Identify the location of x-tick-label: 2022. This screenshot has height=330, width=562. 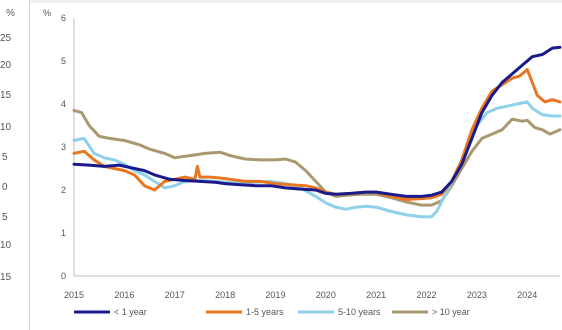
(427, 295).